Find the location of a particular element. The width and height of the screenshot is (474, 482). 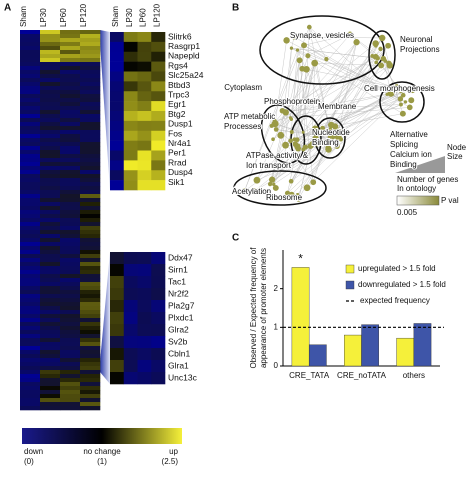

x-tick-label: CRE_noTATA is located at coordinates (362, 375).